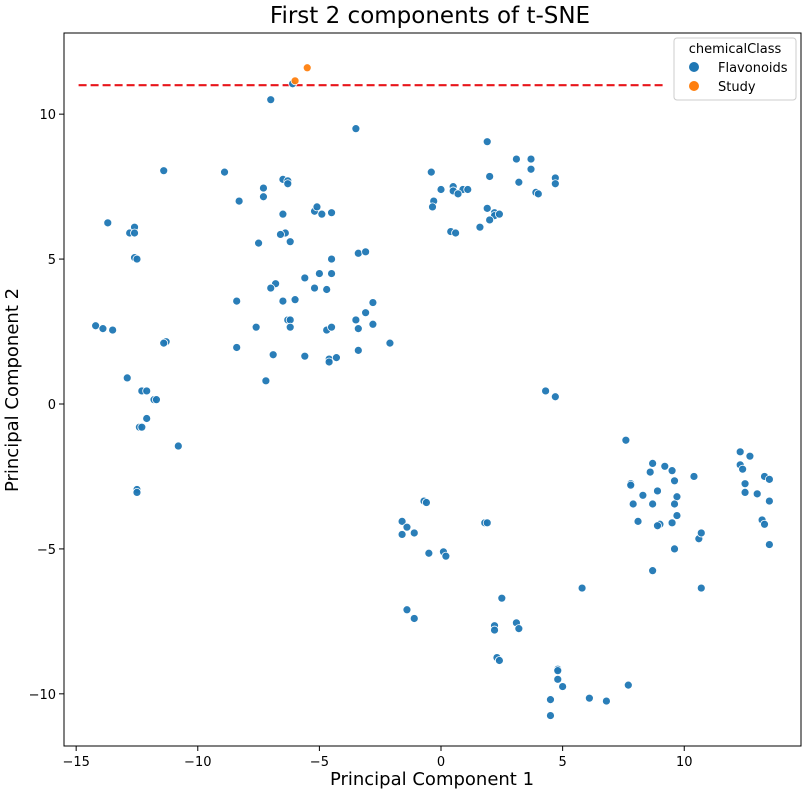  I want to click on chart-title: First 2 components of t-SNE, so click(430, 16).